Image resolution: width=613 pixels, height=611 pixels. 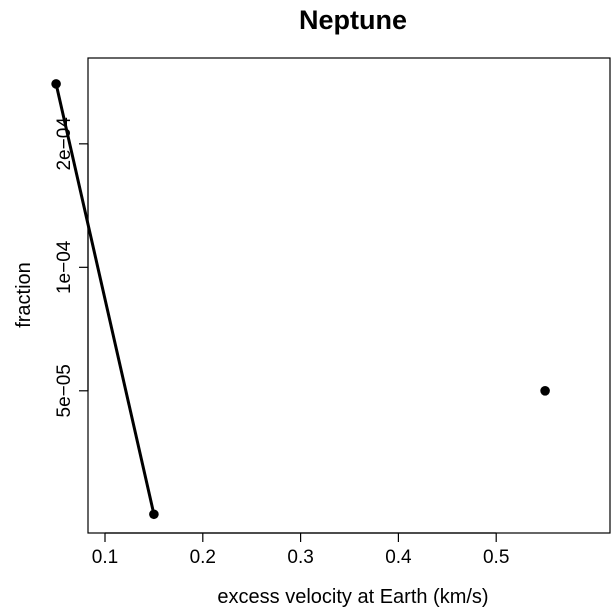 I want to click on series-line-segment, so click(x=105, y=299).